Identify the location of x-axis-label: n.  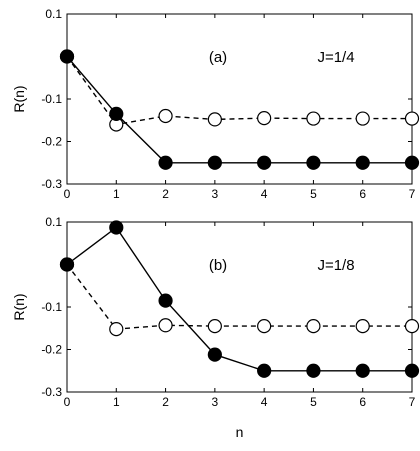
(240, 432).